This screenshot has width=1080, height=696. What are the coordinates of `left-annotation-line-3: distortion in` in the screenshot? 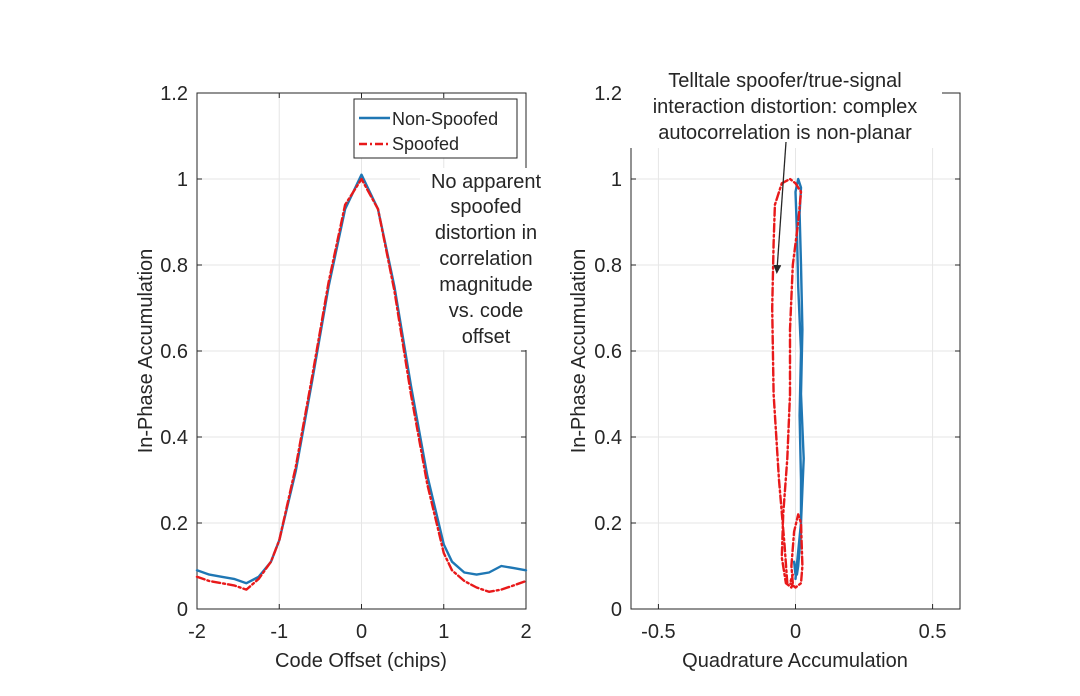 It's located at (486, 233).